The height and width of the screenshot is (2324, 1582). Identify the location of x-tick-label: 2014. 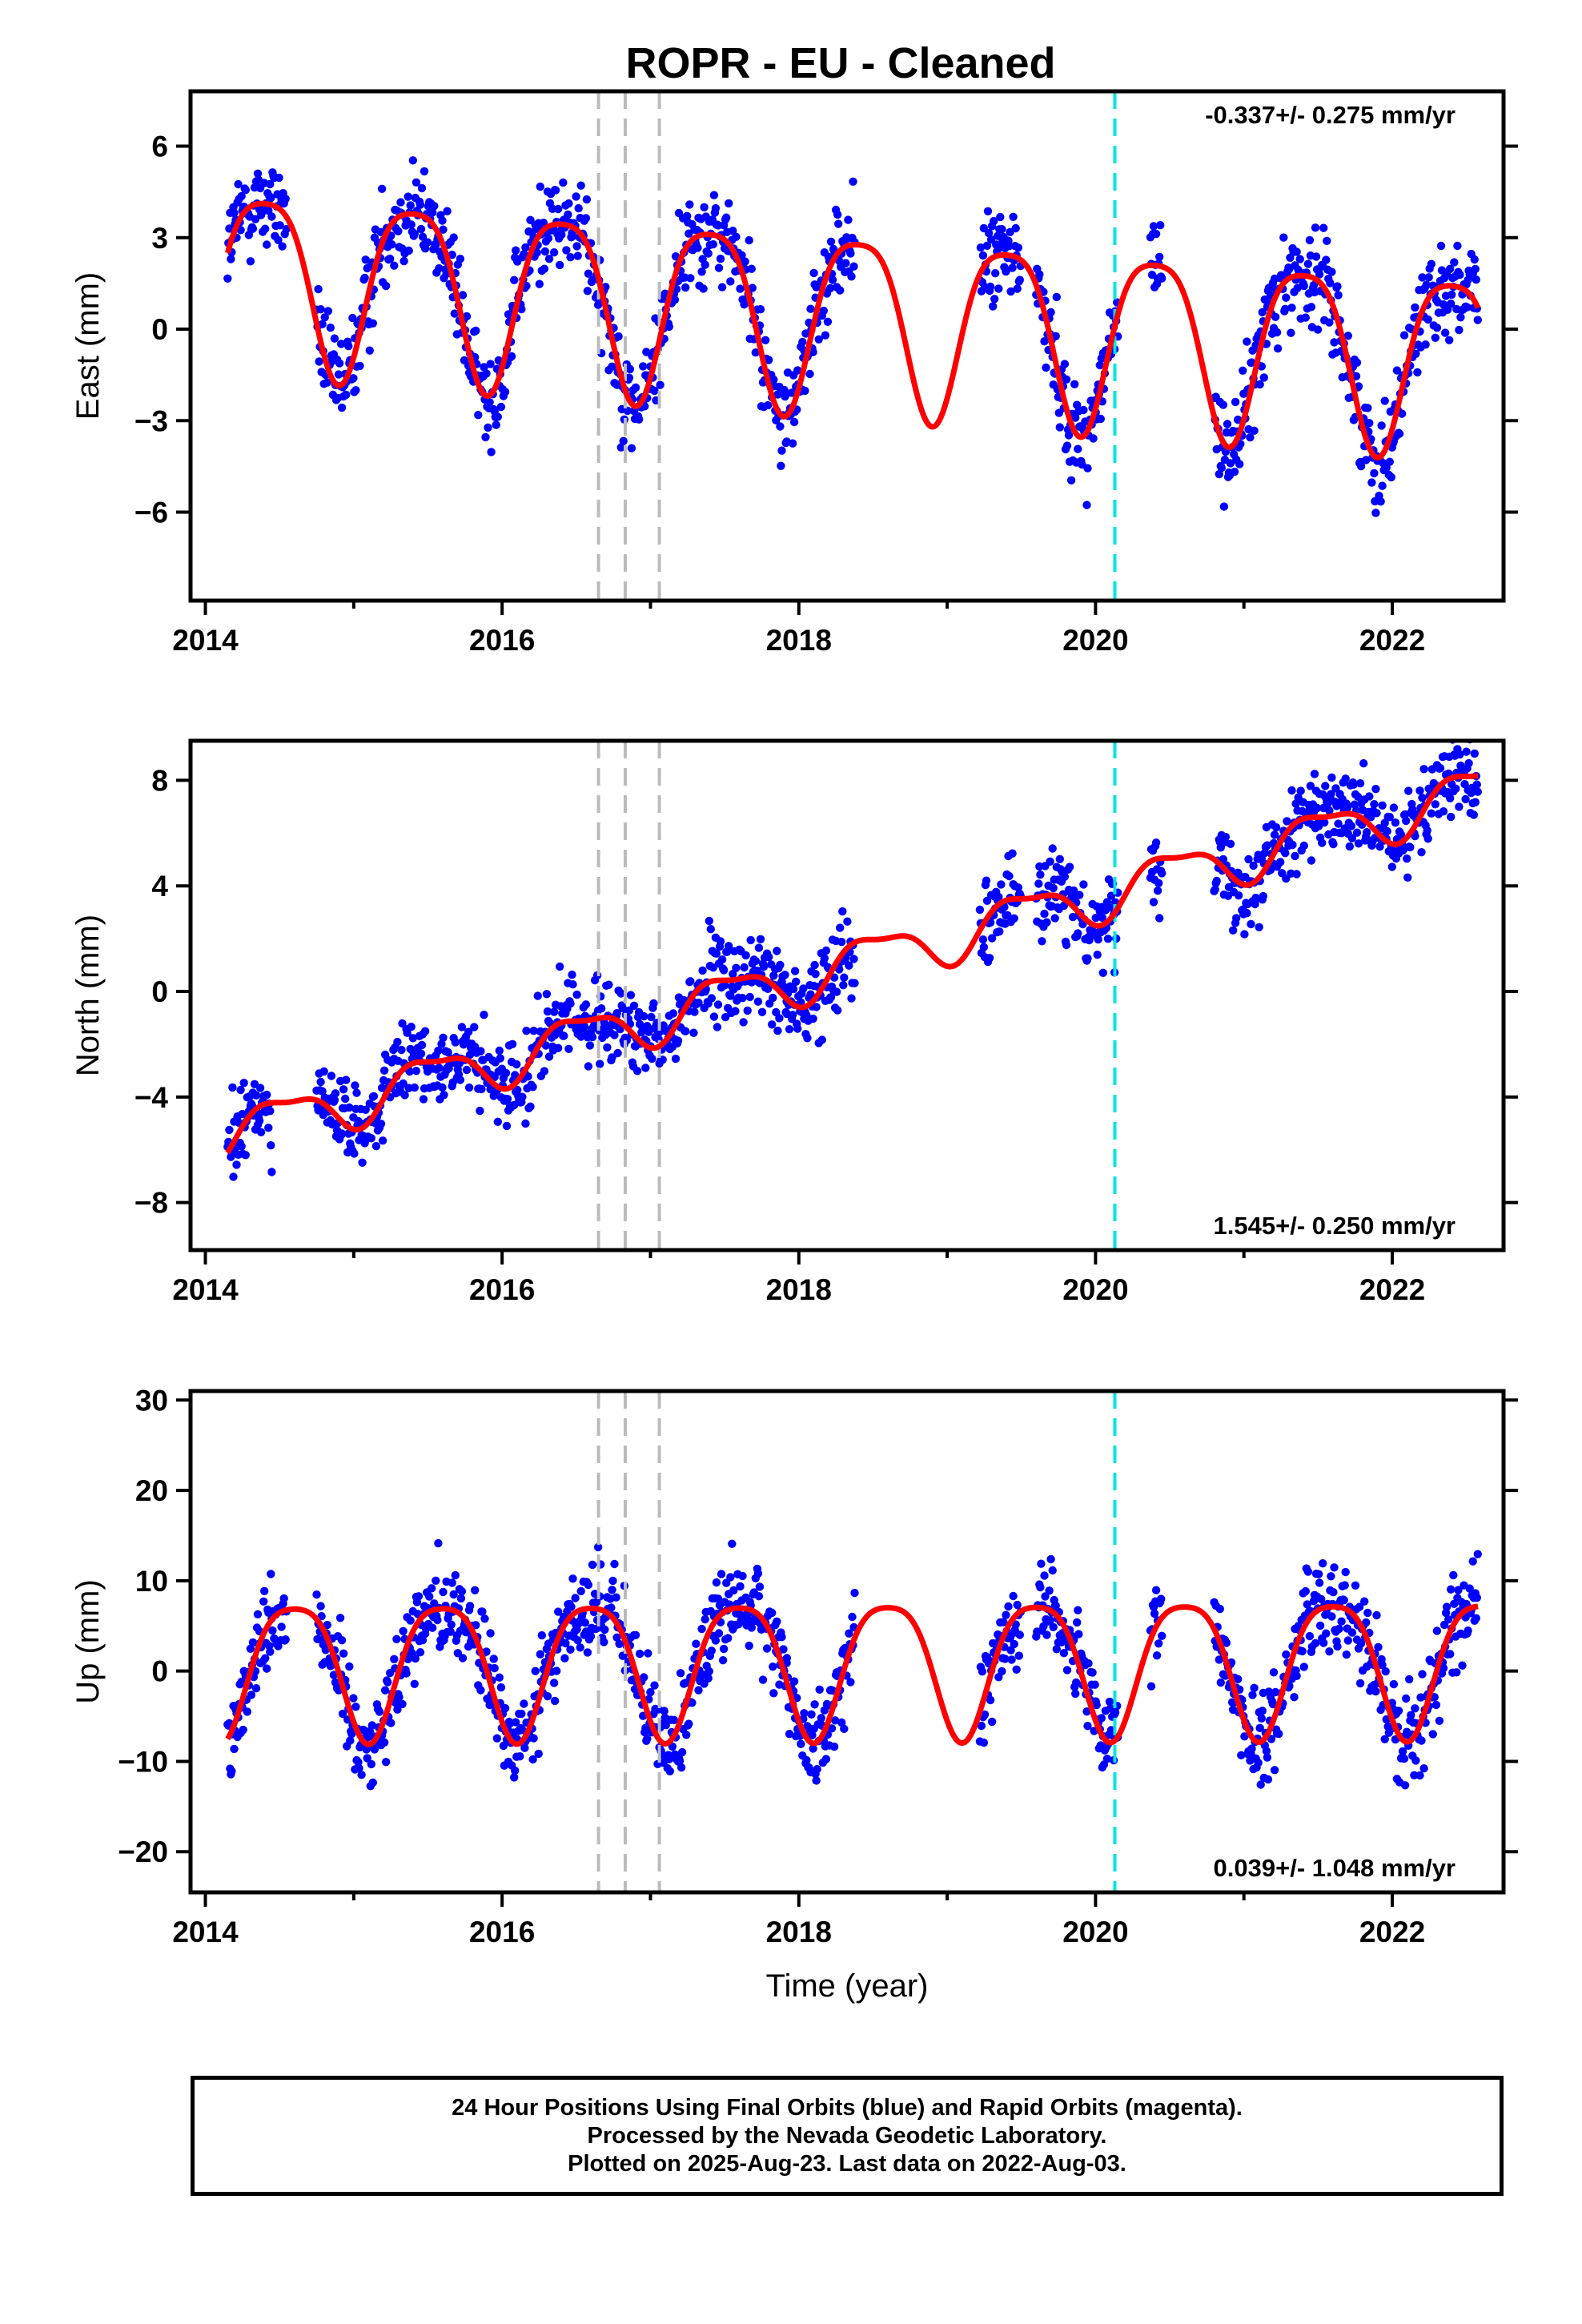
(206, 1289).